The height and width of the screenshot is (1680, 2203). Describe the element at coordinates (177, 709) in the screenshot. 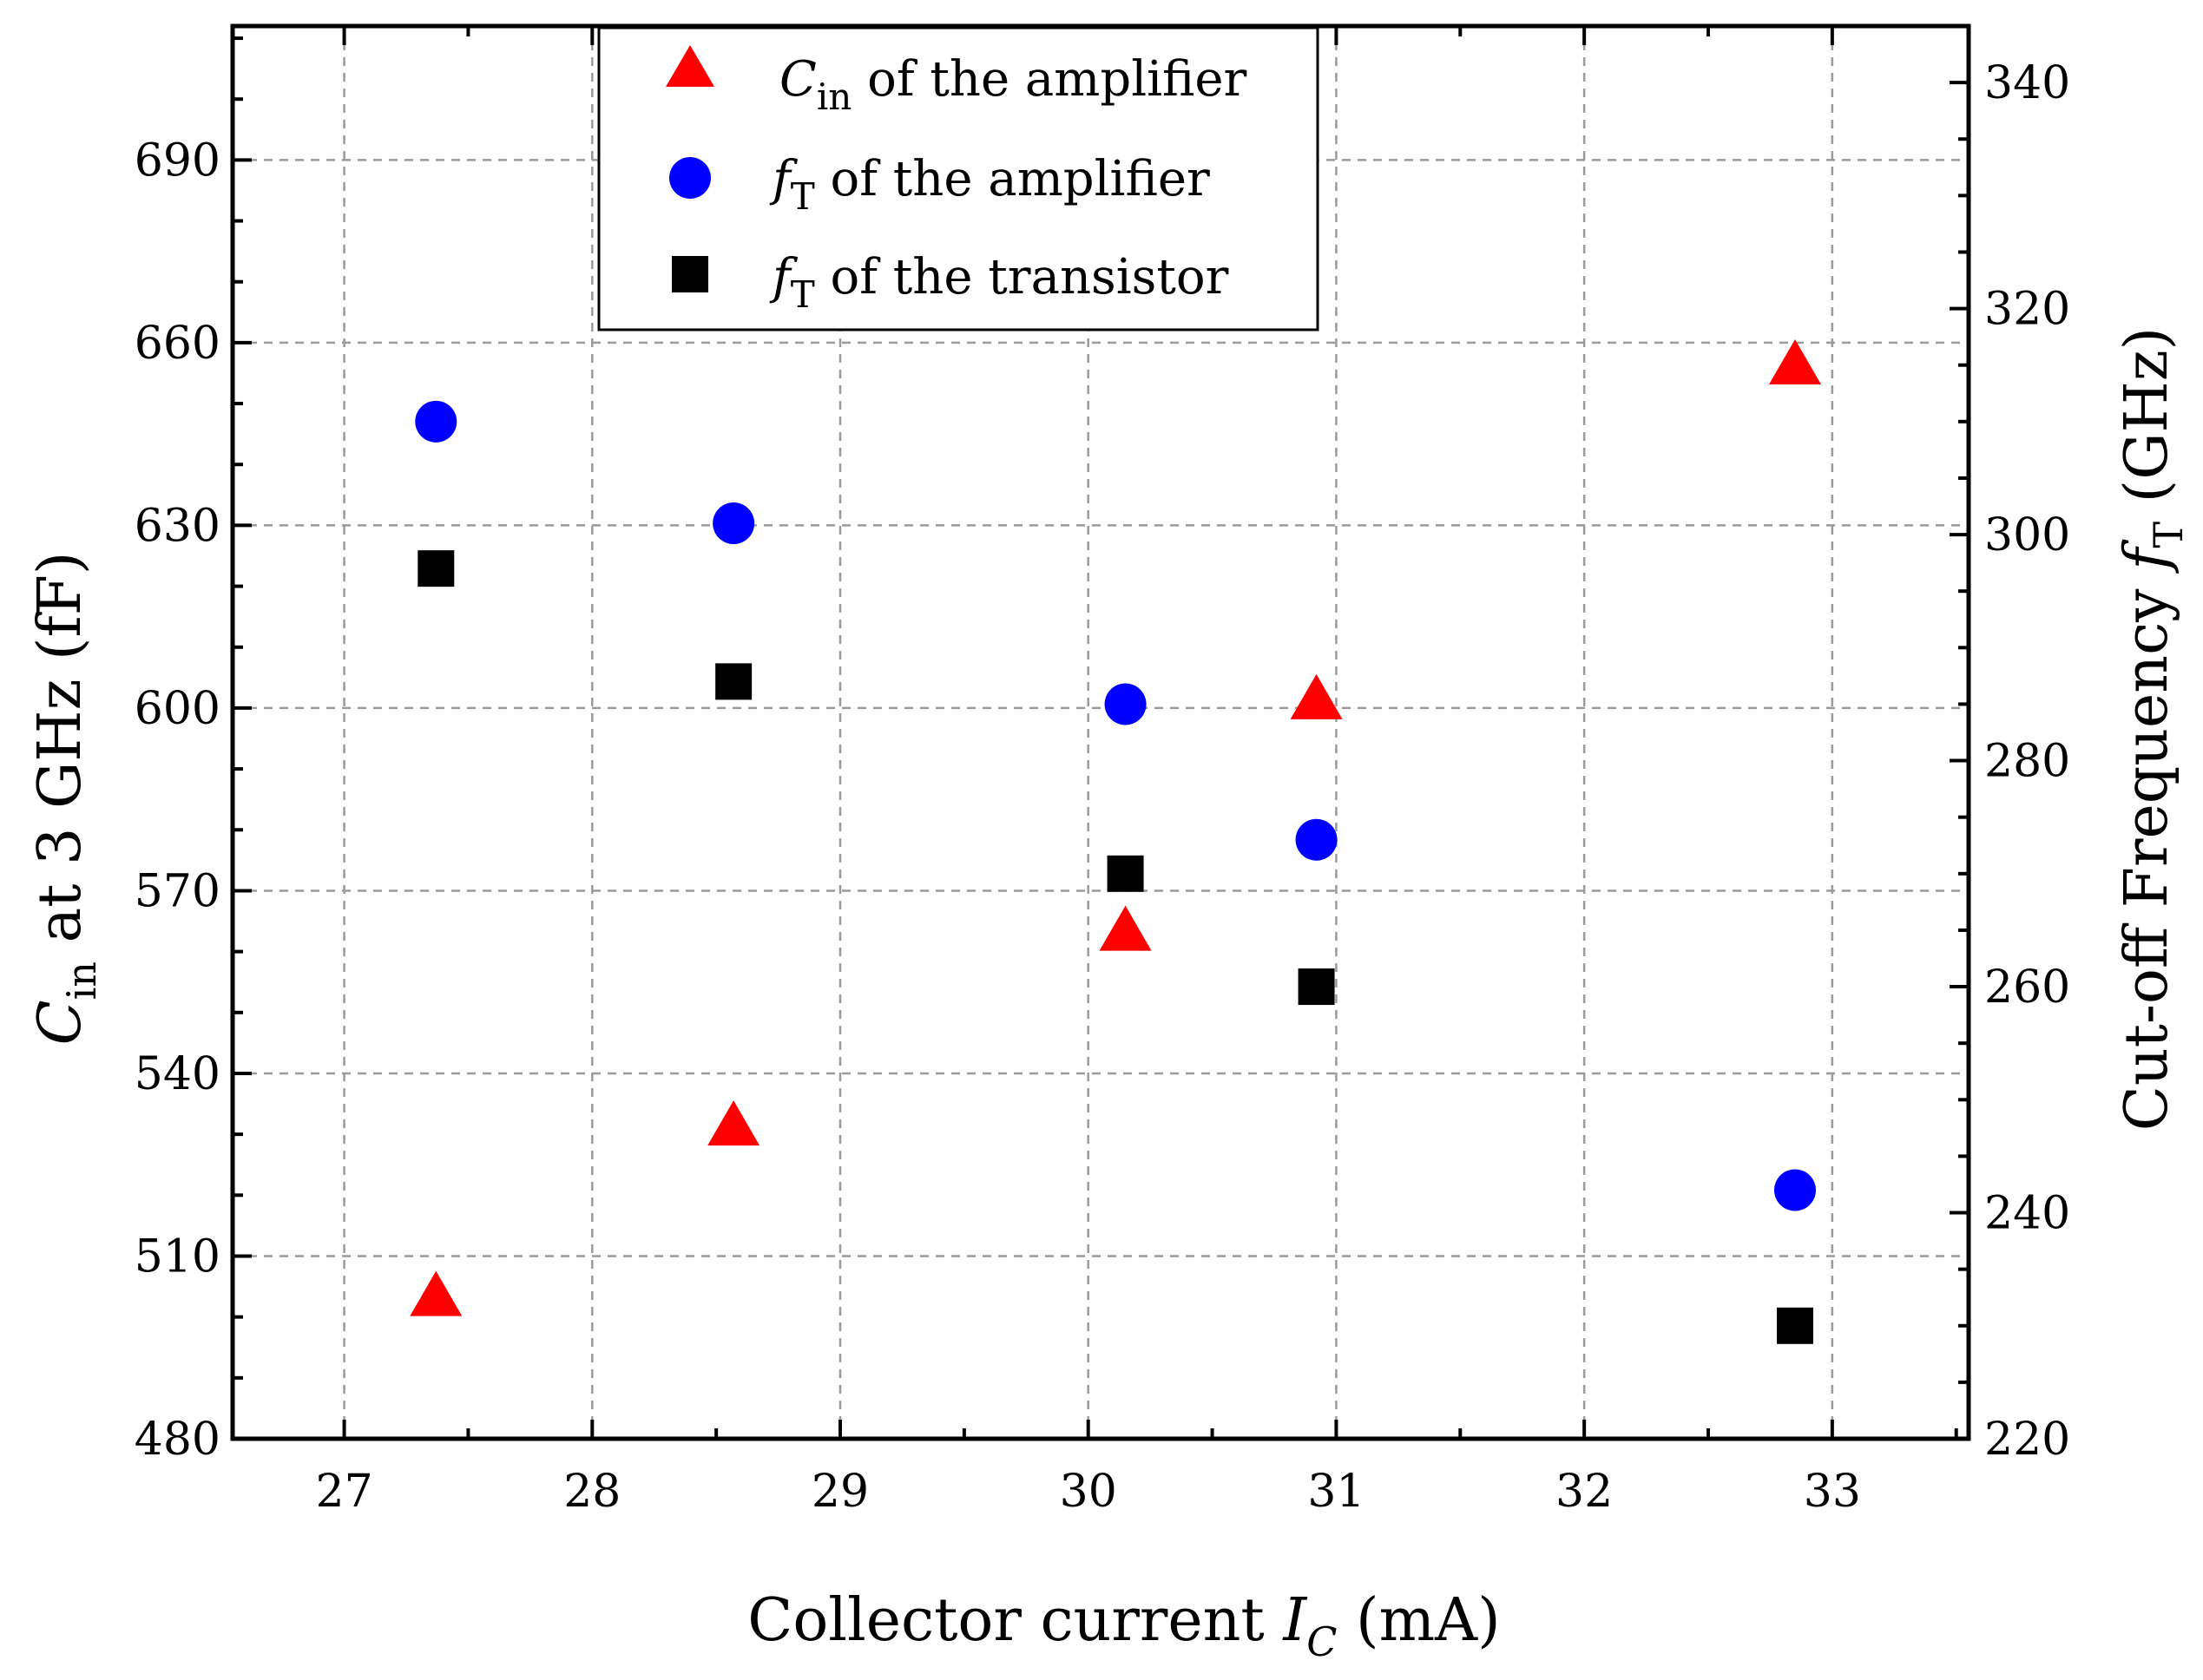

I see `y-left-tick-label: 600` at that location.